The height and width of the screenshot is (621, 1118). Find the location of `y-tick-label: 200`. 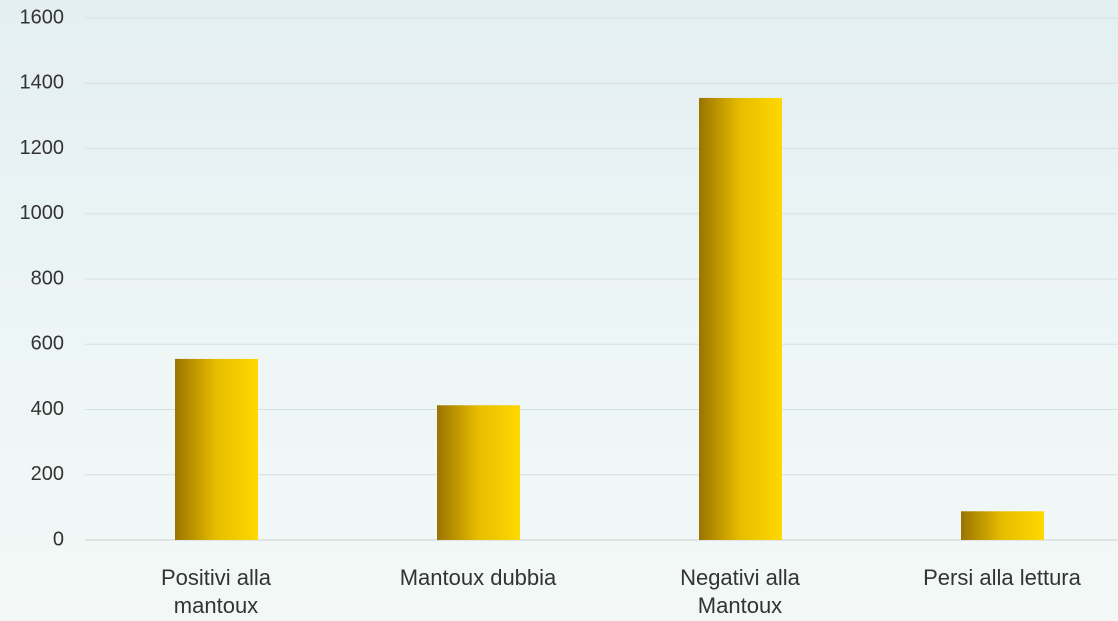

y-tick-label: 200 is located at coordinates (47, 474).